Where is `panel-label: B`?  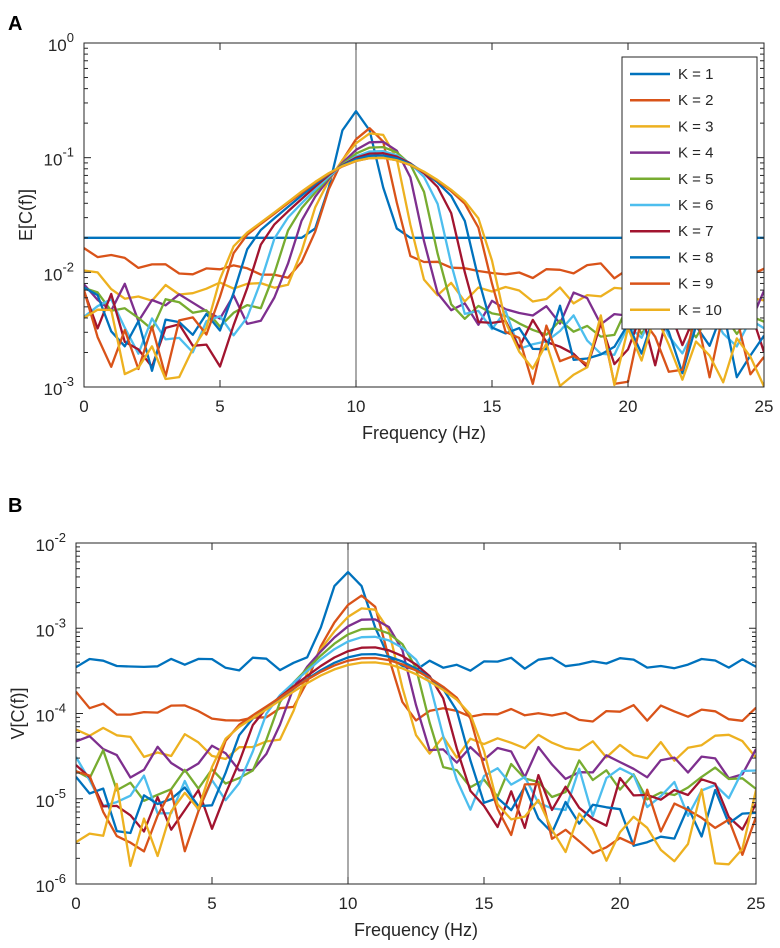
panel-label: B is located at coordinates (15, 506).